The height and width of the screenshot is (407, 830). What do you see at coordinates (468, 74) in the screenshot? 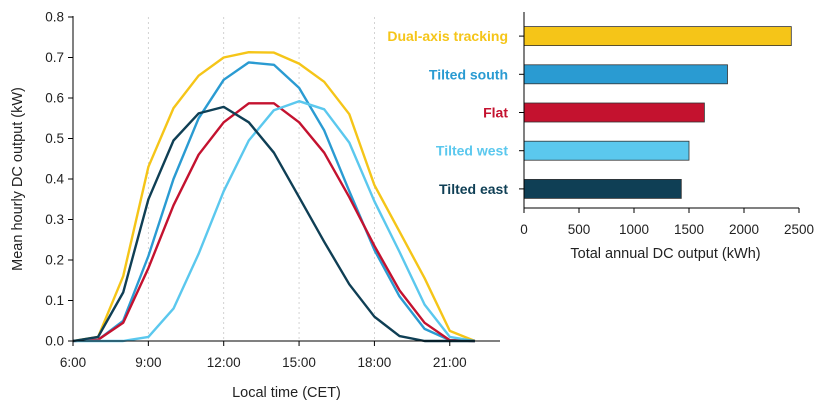
I see `bar-label-tilted-south: Tilted south` at bounding box center [468, 74].